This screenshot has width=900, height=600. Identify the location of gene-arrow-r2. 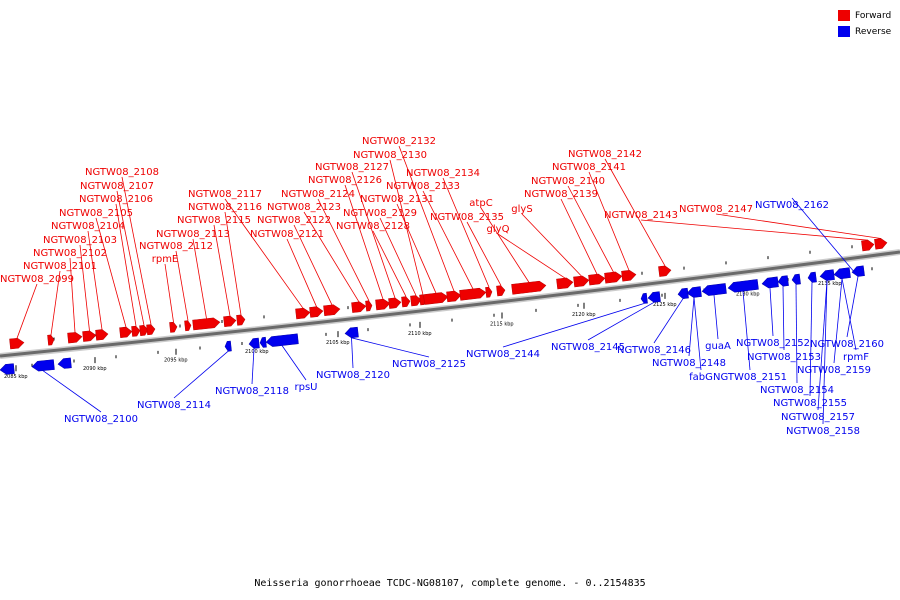
(64, 363).